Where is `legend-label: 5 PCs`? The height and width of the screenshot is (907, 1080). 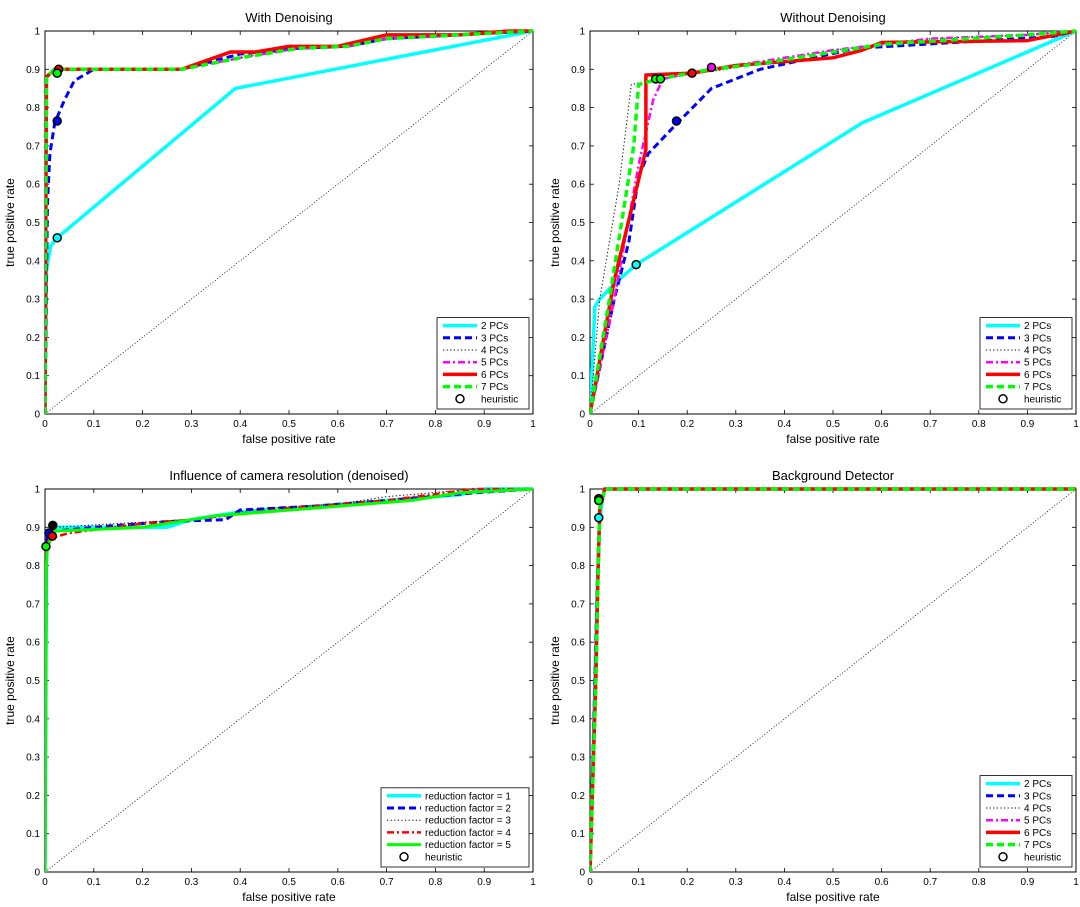
legend-label: 5 PCs is located at coordinates (494, 363).